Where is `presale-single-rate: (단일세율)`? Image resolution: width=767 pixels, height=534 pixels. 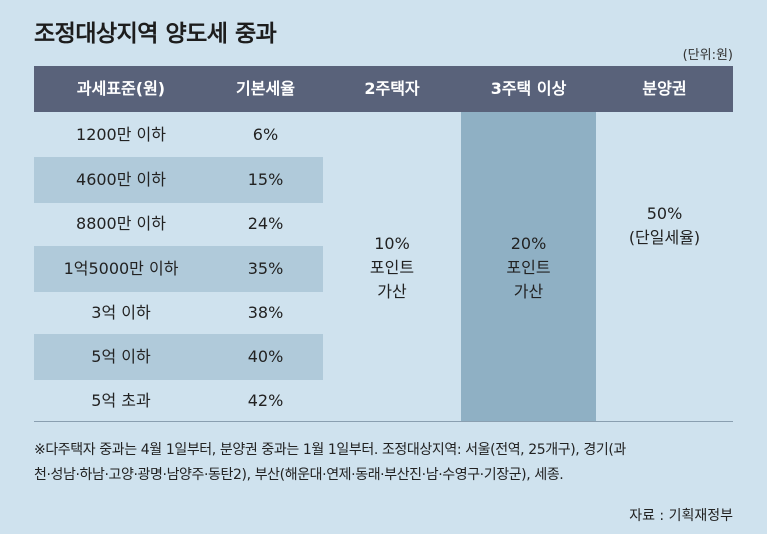 presale-single-rate: (단일세율) is located at coordinates (664, 237).